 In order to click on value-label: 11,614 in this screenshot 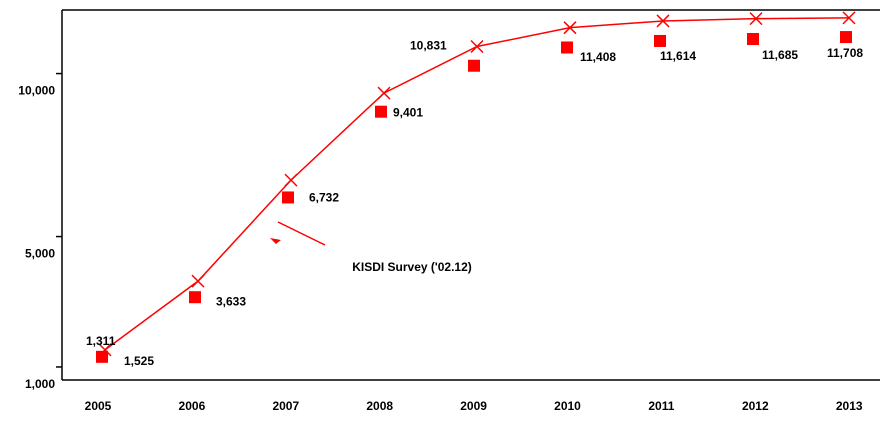, I will do `click(678, 56)`.